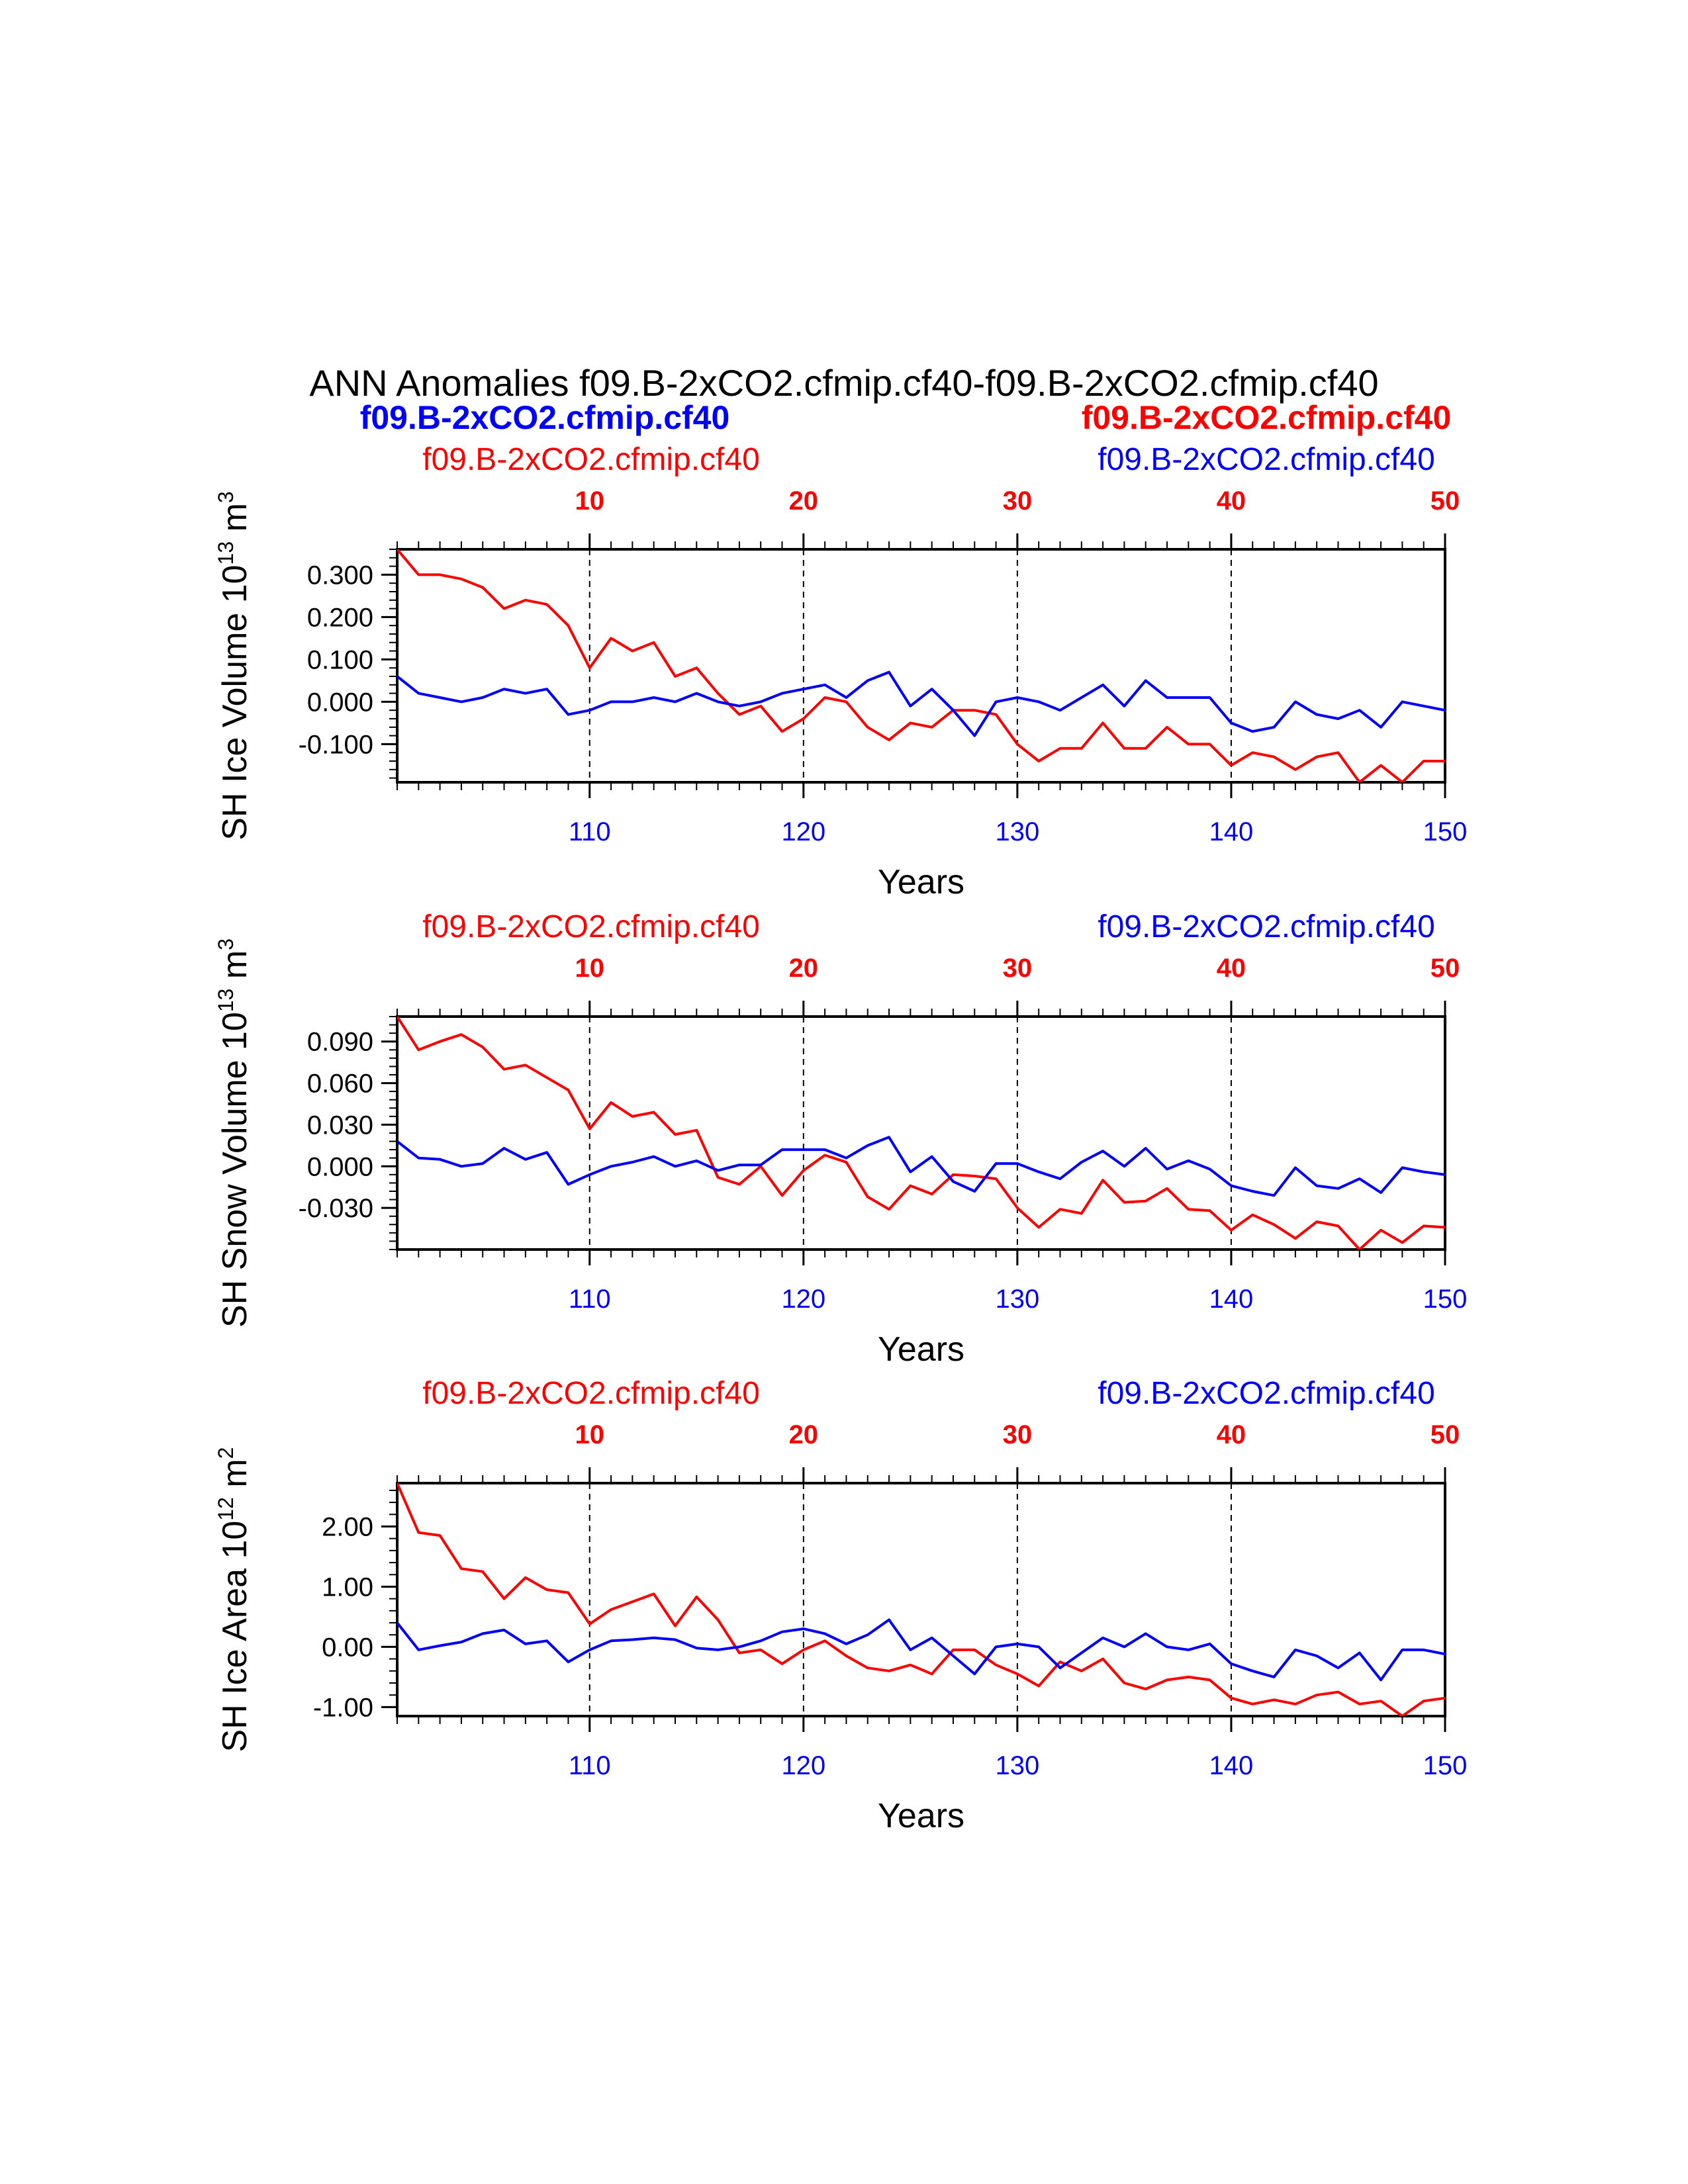  What do you see at coordinates (347, 1587) in the screenshot?
I see `y-tick-label: 1.00` at bounding box center [347, 1587].